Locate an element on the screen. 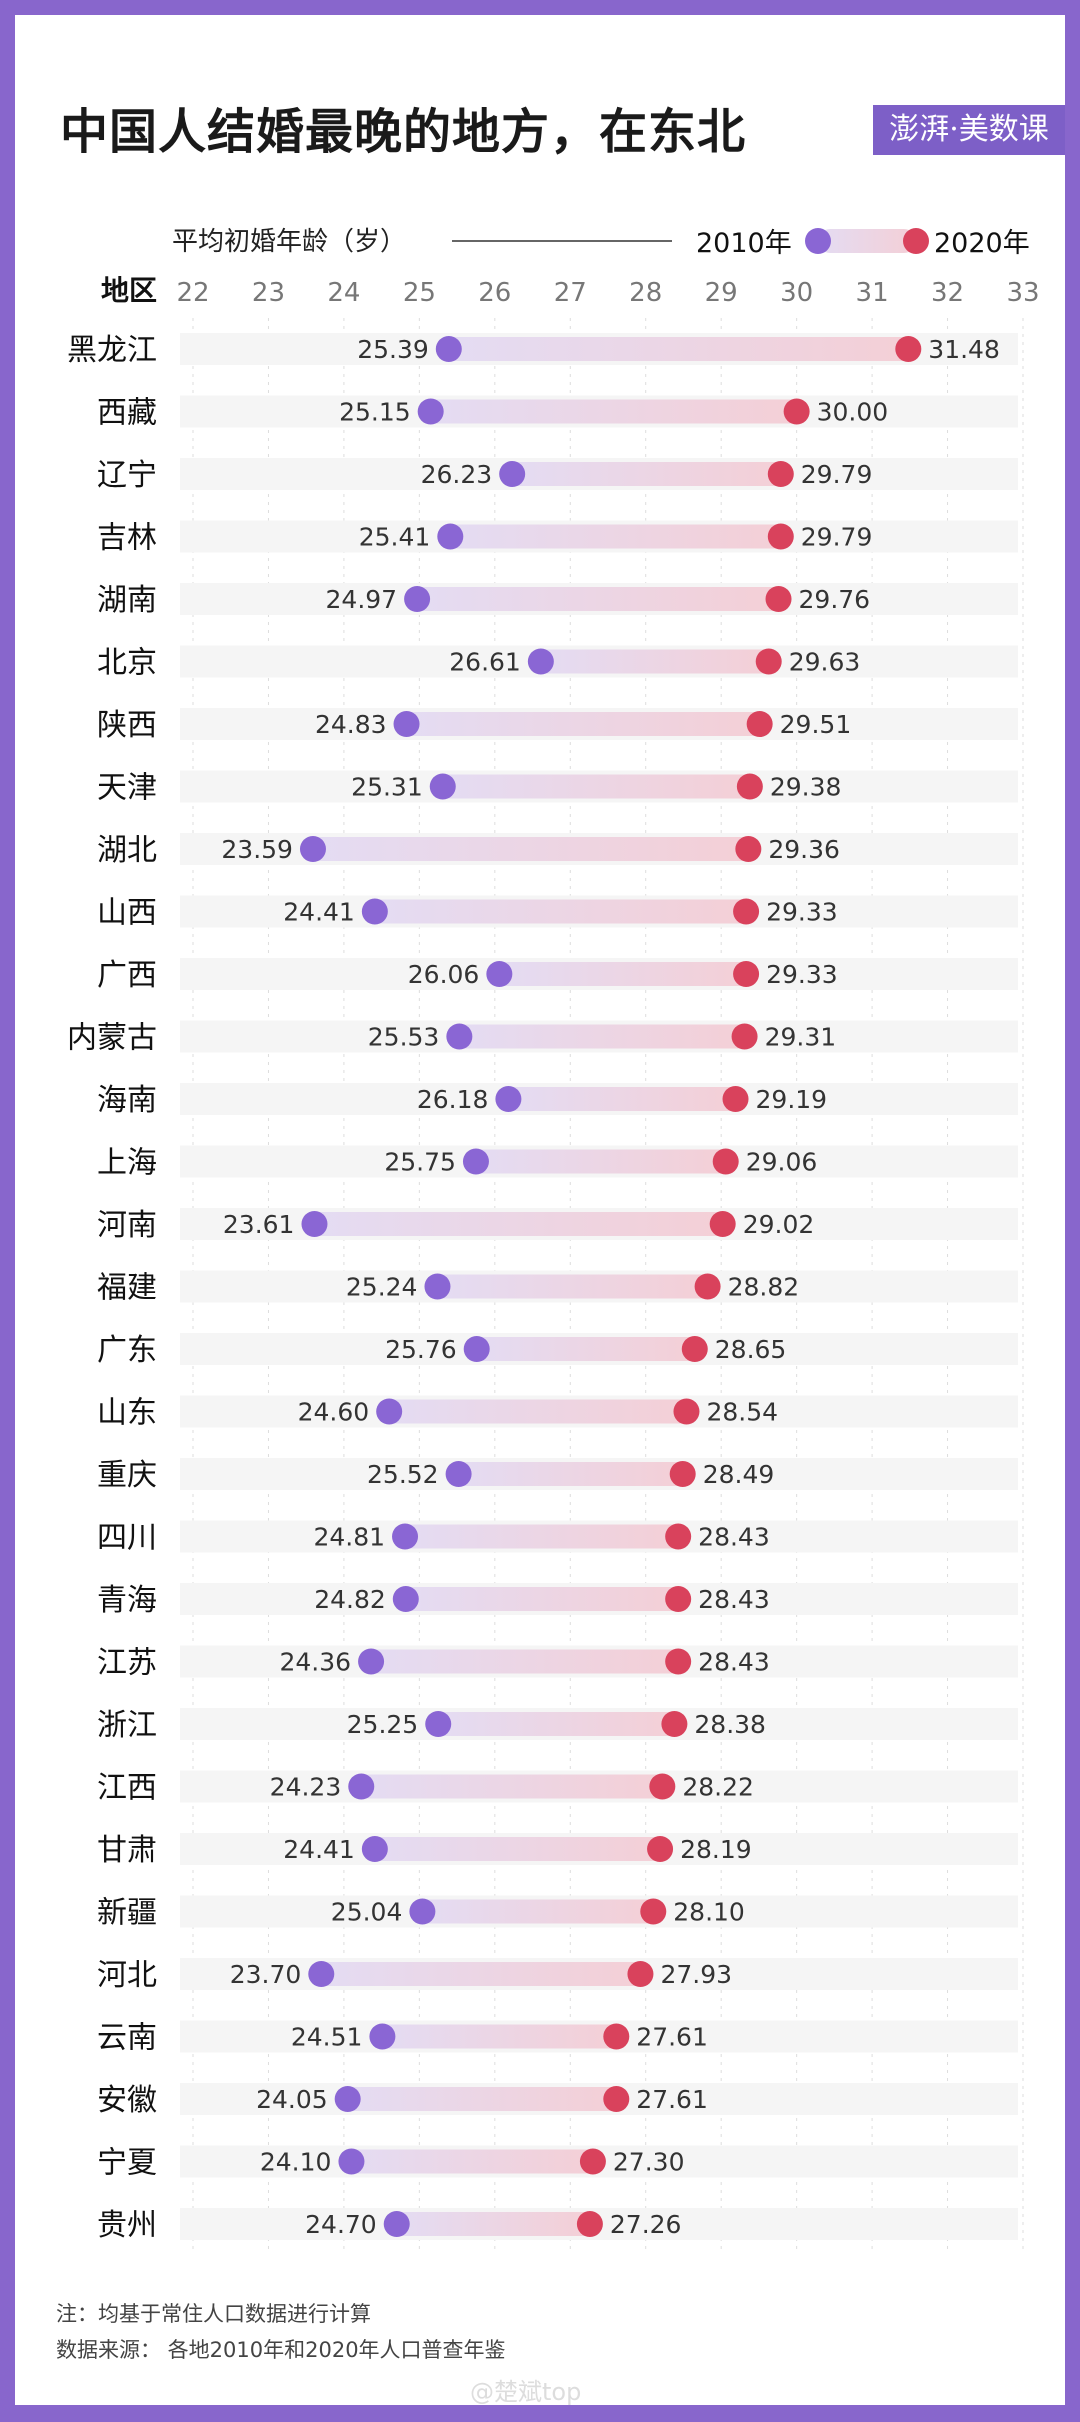  value-label-2020: 28.43 is located at coordinates (734, 1537).